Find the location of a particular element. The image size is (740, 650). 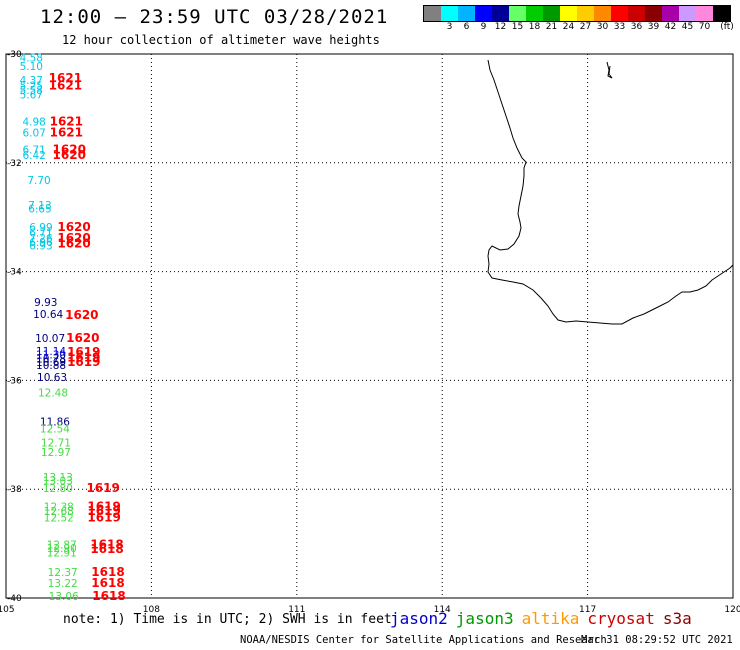

latitude-tick-label: -36 is located at coordinates (14, 381).